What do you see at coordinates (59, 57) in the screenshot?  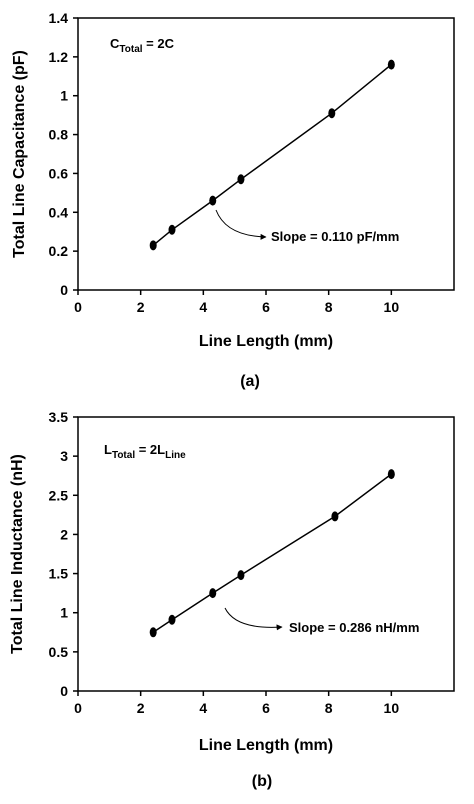 I see `y-tick-label: 1.2` at bounding box center [59, 57].